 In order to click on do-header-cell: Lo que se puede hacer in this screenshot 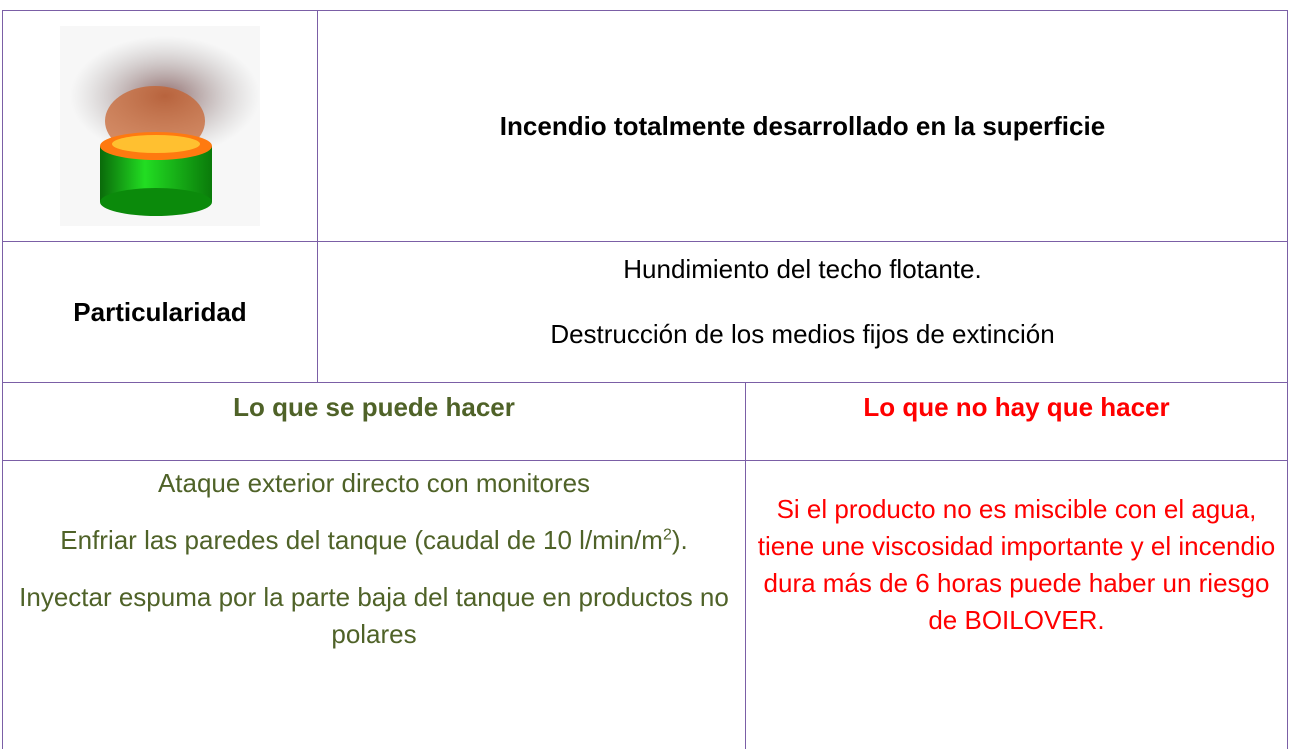, I will do `click(374, 421)`.